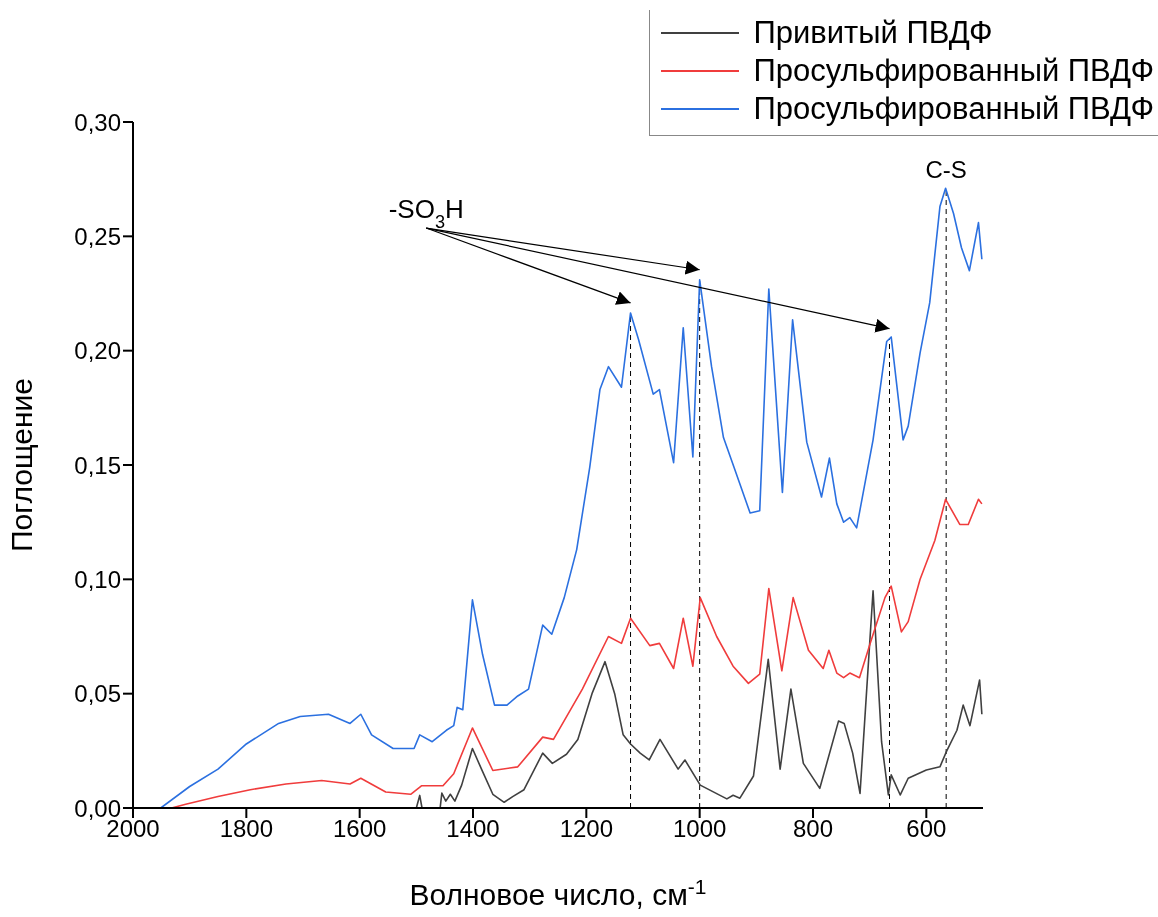 This screenshot has height=917, width=1158. I want to click on ref-line-label: C-S, so click(946, 170).